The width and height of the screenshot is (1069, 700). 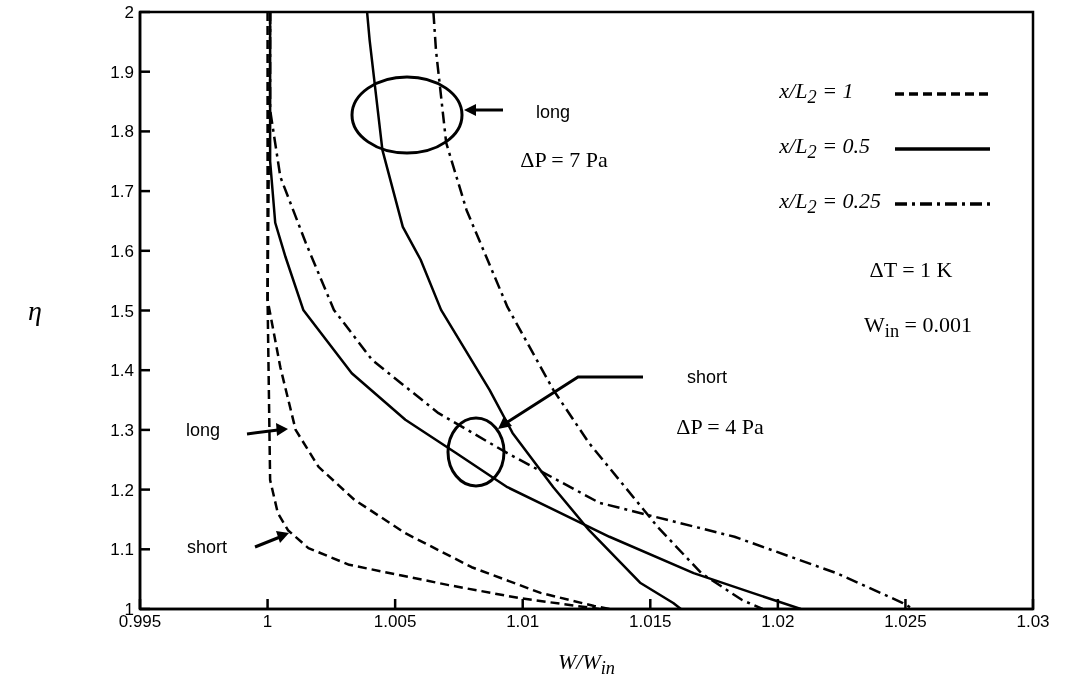 I want to click on legend-label: x/L$_{2}$ = 1, so click(x=816, y=93).